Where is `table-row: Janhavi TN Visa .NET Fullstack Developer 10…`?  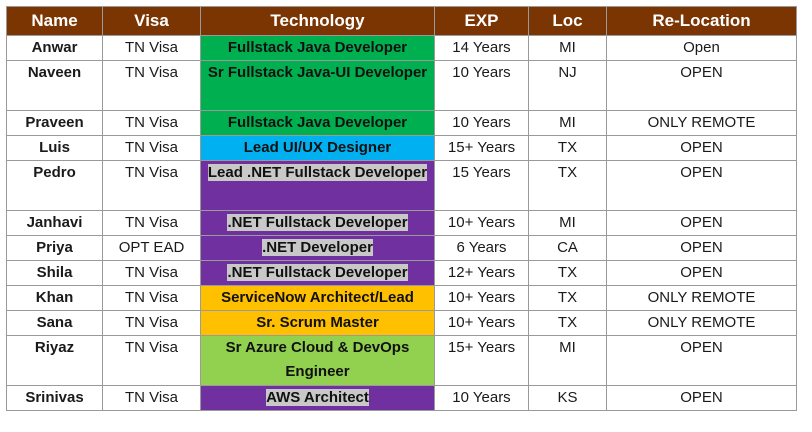 table-row: Janhavi TN Visa .NET Fullstack Developer 10… is located at coordinates (401, 223).